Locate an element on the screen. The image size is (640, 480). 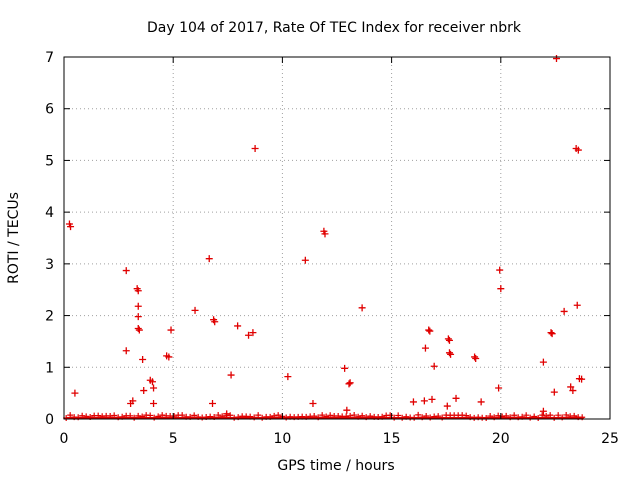
y-tick-label: 3 is located at coordinates (49, 265).